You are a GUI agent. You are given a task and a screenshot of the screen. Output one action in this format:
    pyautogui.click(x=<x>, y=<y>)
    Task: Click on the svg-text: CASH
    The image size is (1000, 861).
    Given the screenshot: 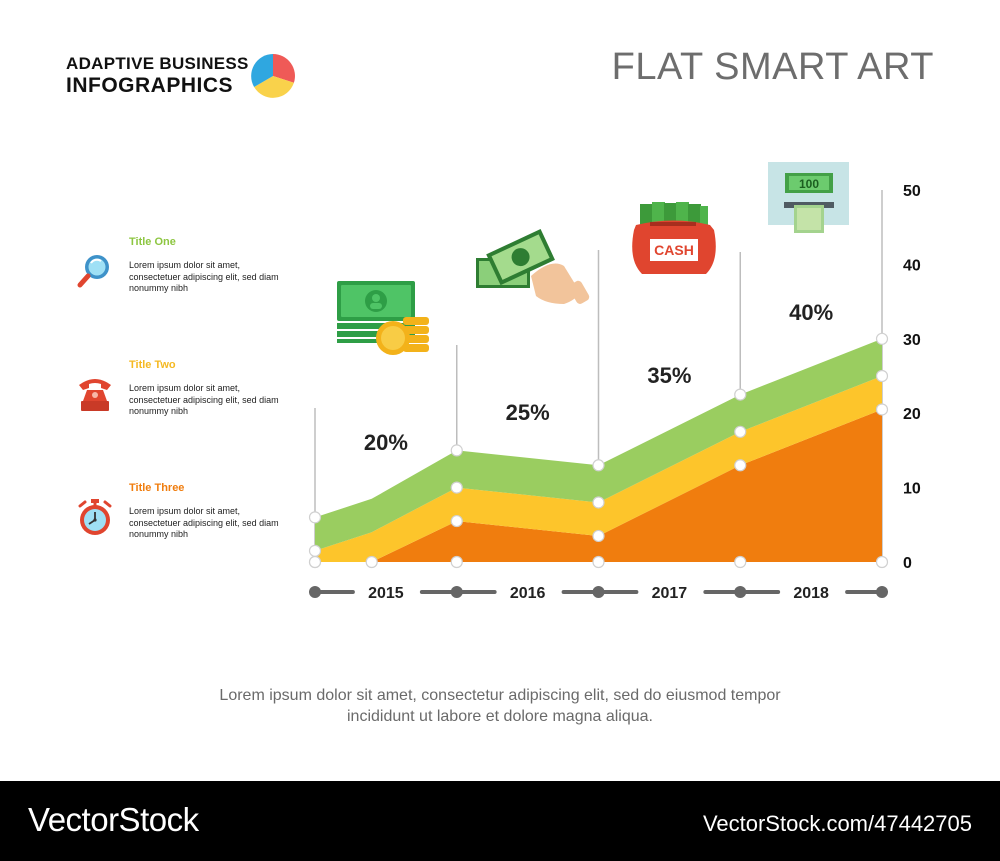 What is the action you would take?
    pyautogui.click(x=674, y=250)
    